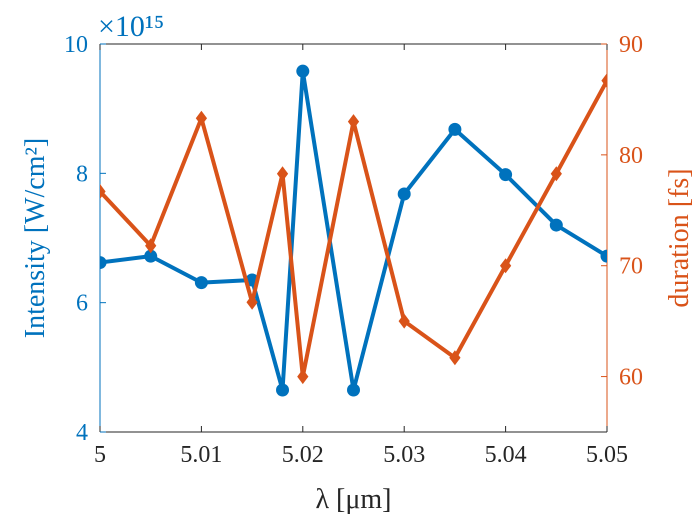 The image size is (700, 529). Describe the element at coordinates (82, 304) in the screenshot. I see `left-y-tick-label: 6` at that location.